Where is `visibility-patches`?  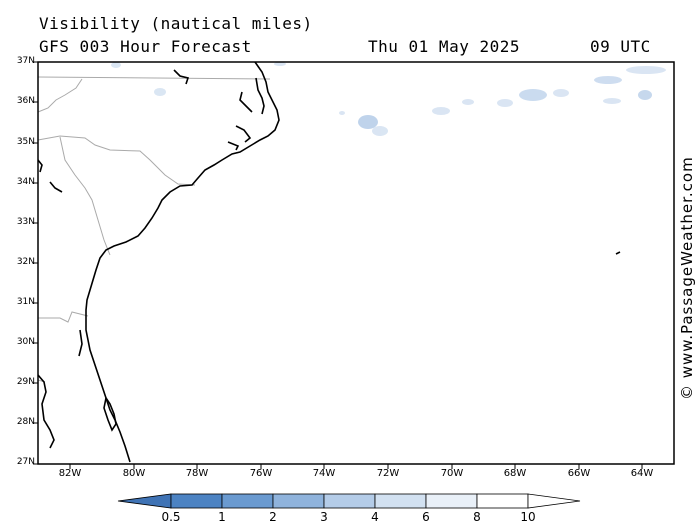 visibility-patches is located at coordinates (388, 99).